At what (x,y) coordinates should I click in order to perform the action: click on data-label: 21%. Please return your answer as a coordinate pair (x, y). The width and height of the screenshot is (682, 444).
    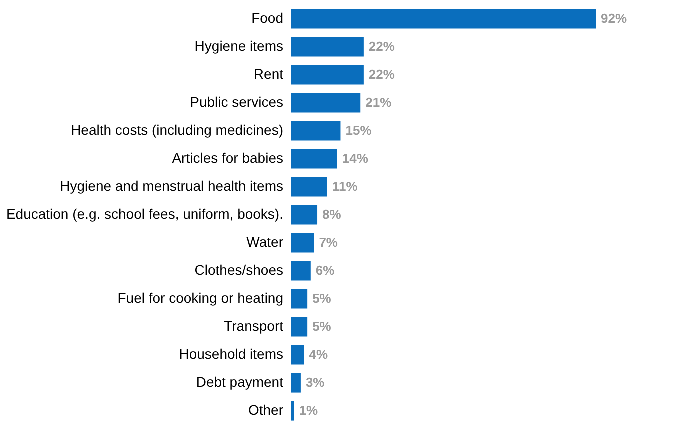
    Looking at the image, I should click on (379, 102).